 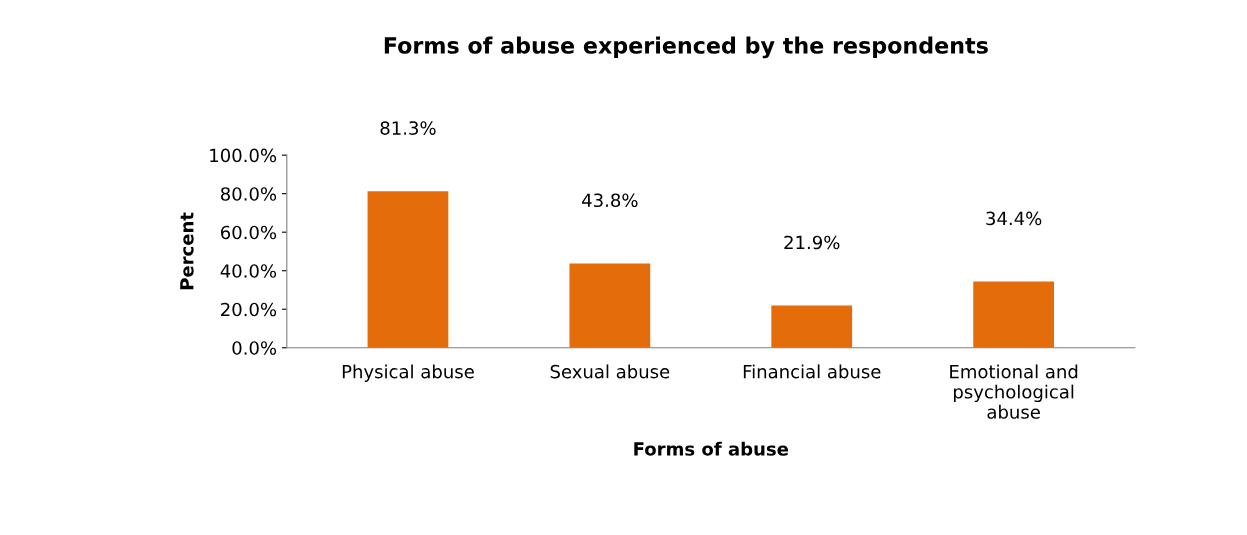 I want to click on y-axis-title: Percent, so click(x=187, y=251).